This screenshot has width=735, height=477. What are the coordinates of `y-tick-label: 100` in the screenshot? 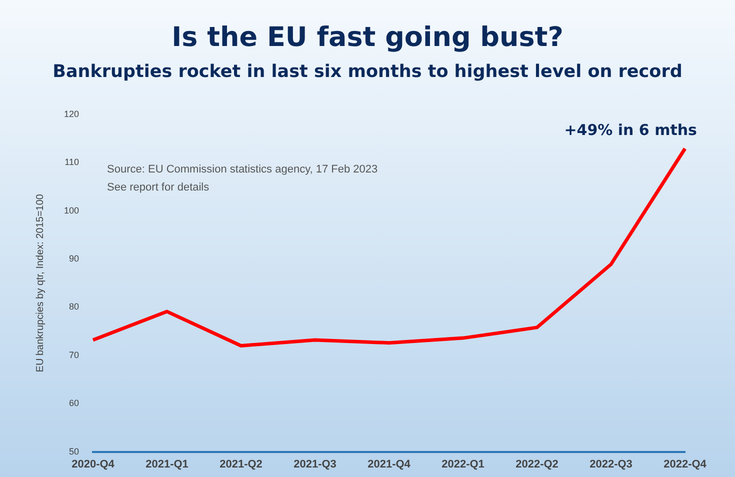 It's located at (72, 210).